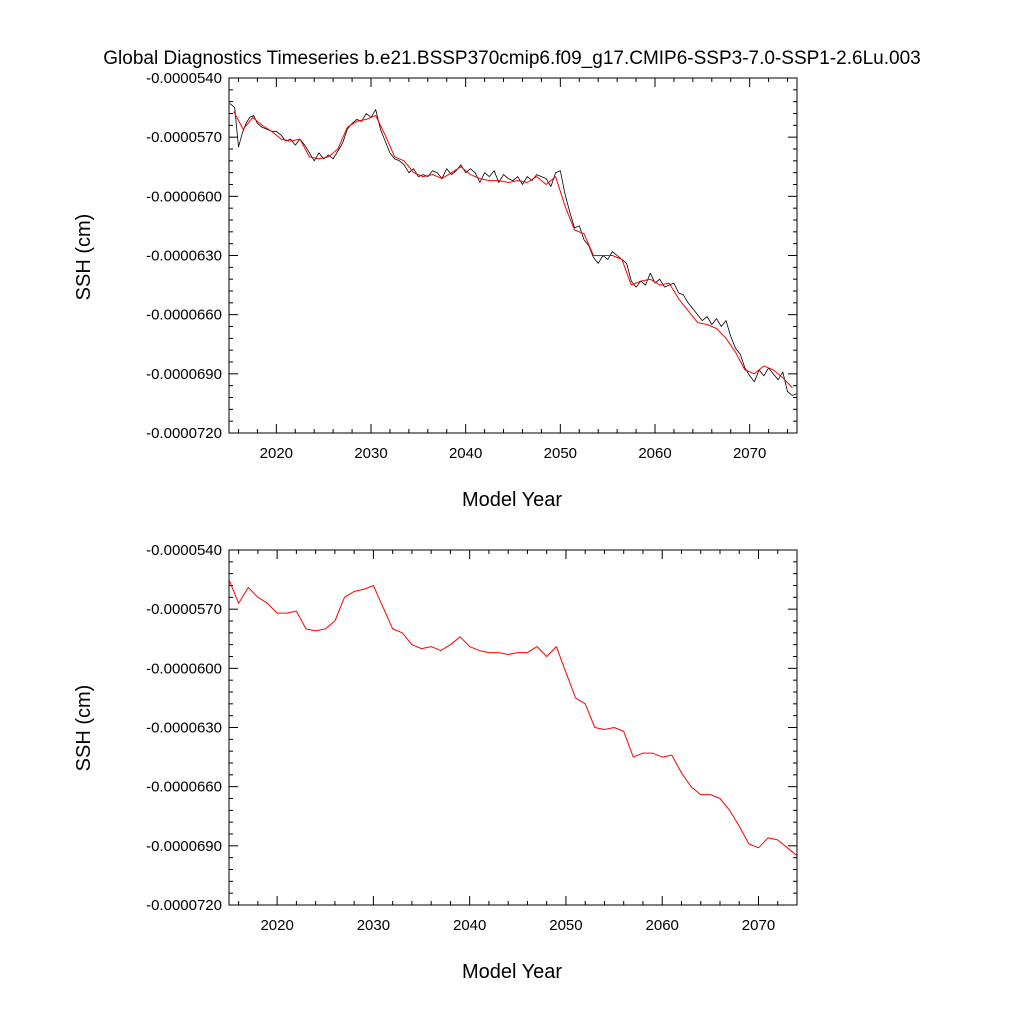 Image resolution: width=1024 pixels, height=1029 pixels. What do you see at coordinates (184, 433) in the screenshot?
I see `top-y-tick-label: -0.0000720` at bounding box center [184, 433].